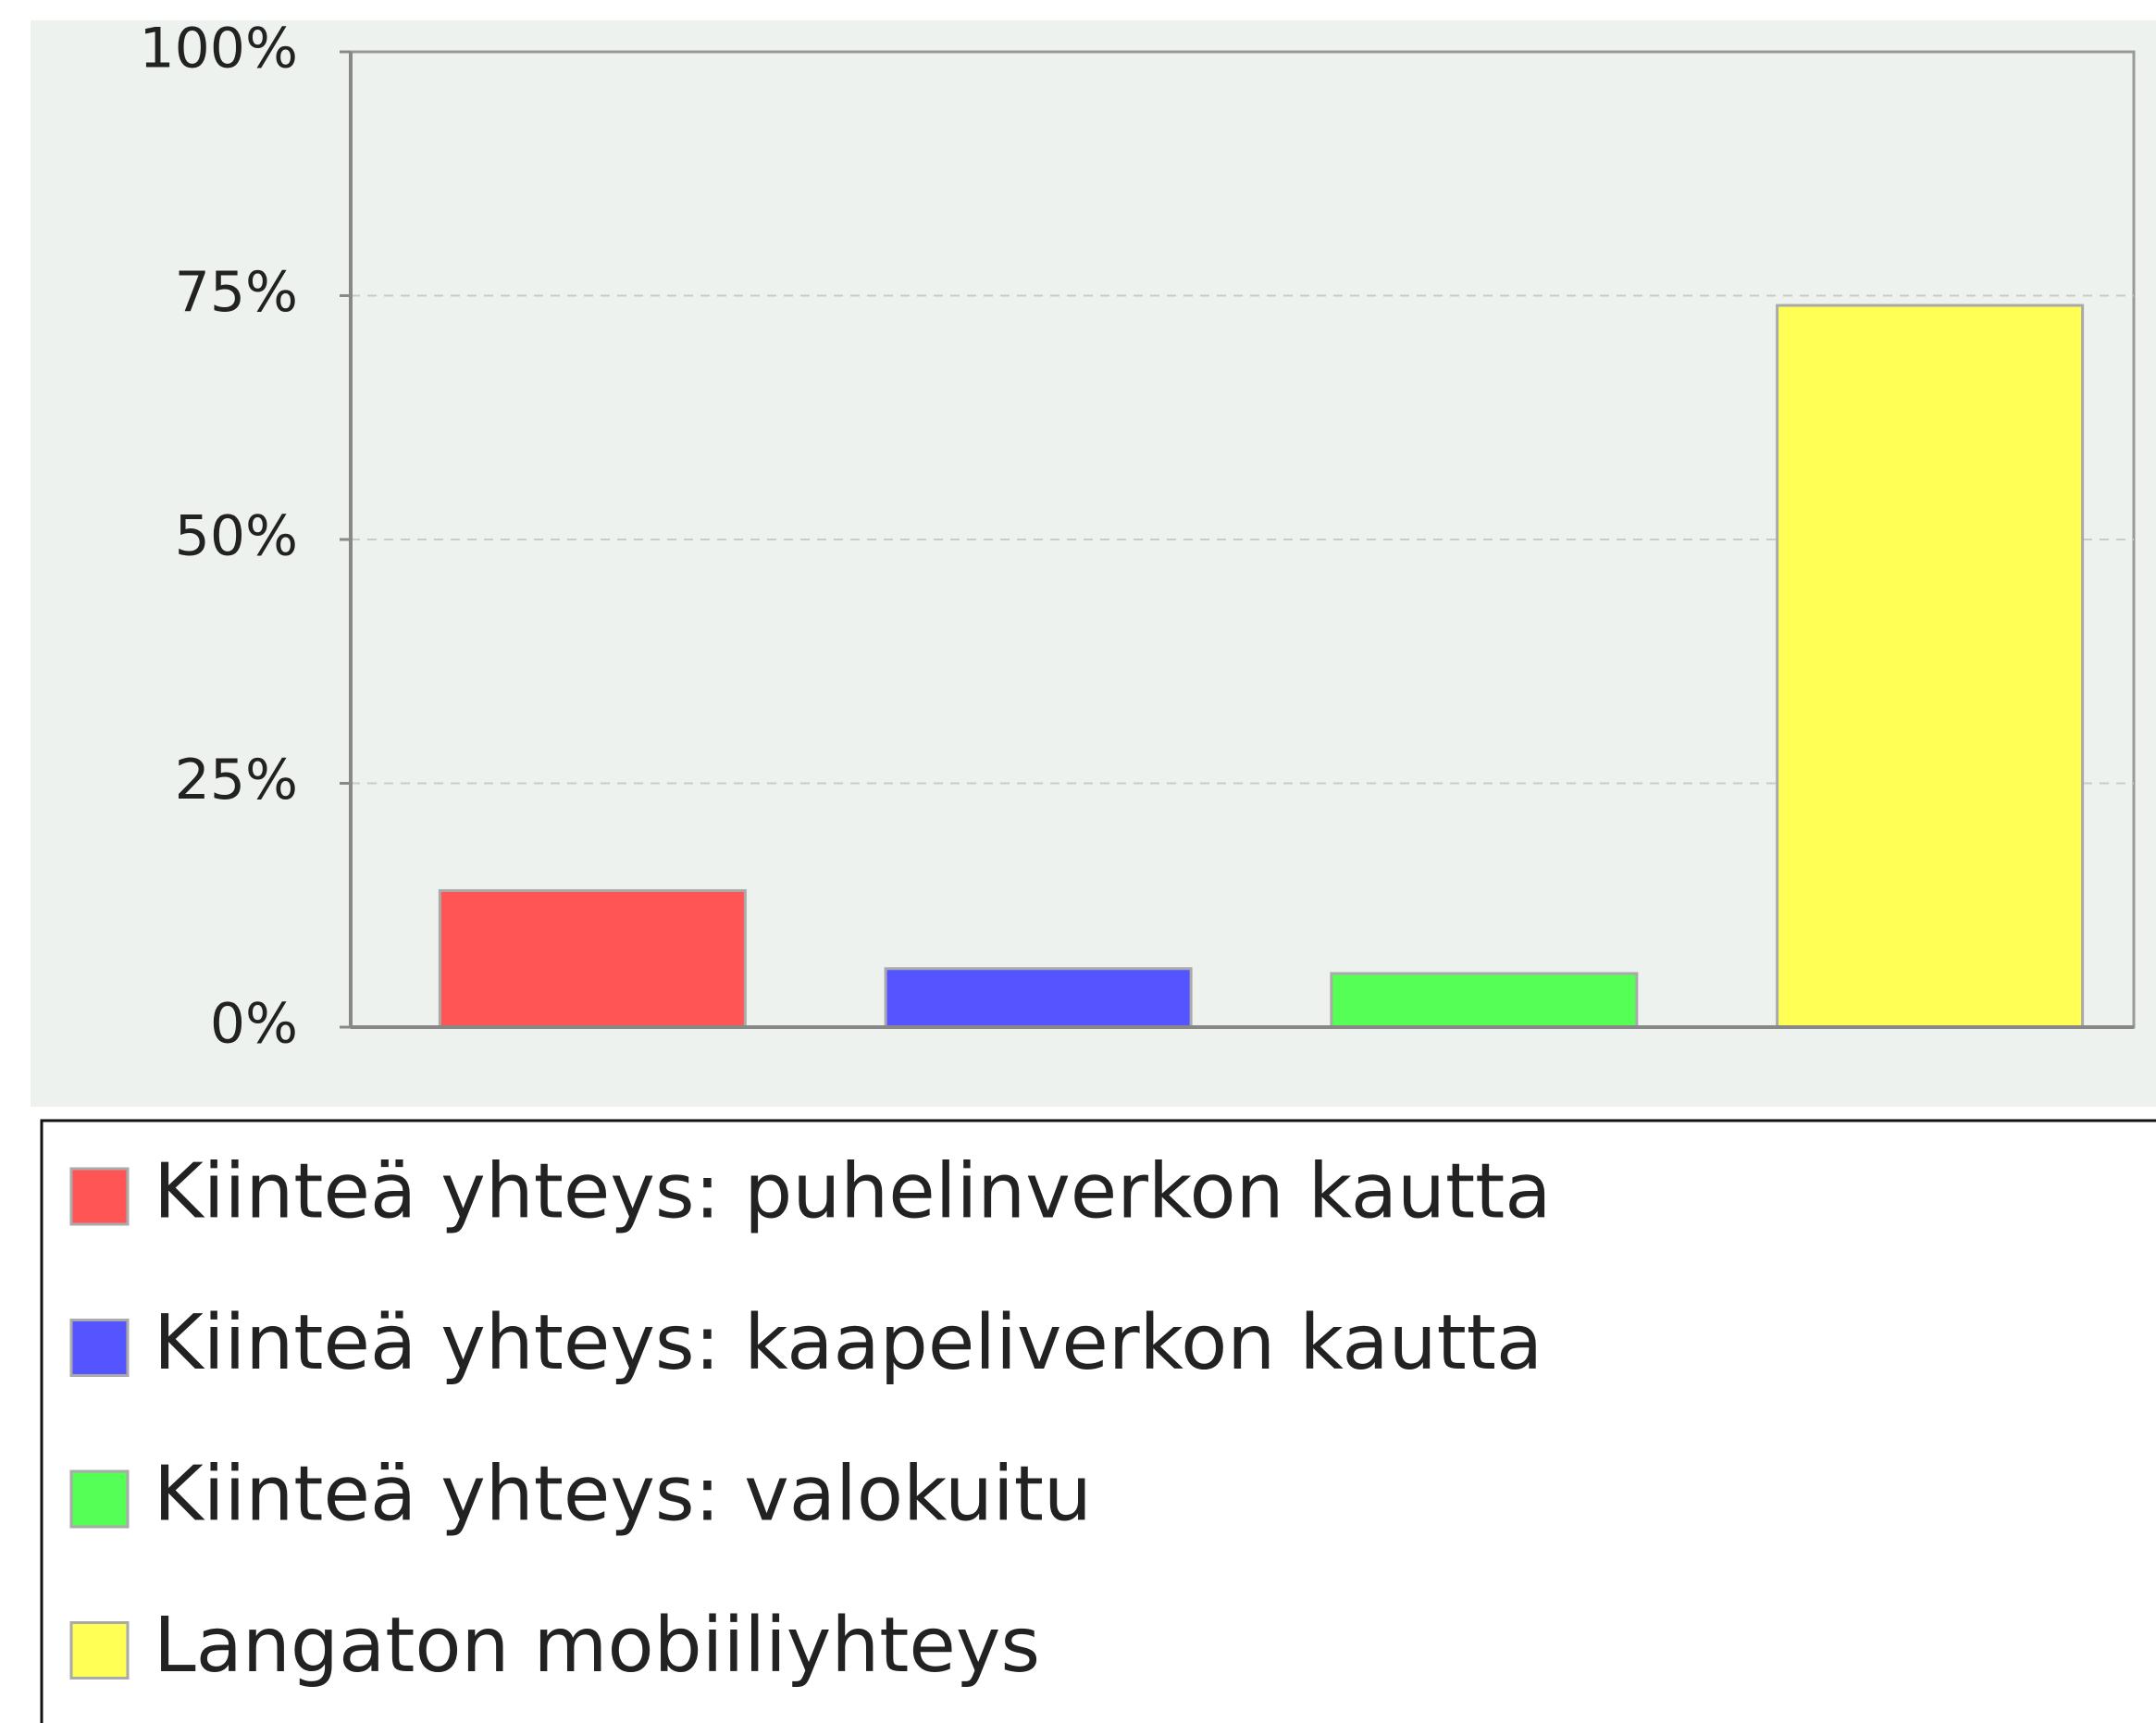  I want to click on y-tick-label: 75%, so click(236, 292).